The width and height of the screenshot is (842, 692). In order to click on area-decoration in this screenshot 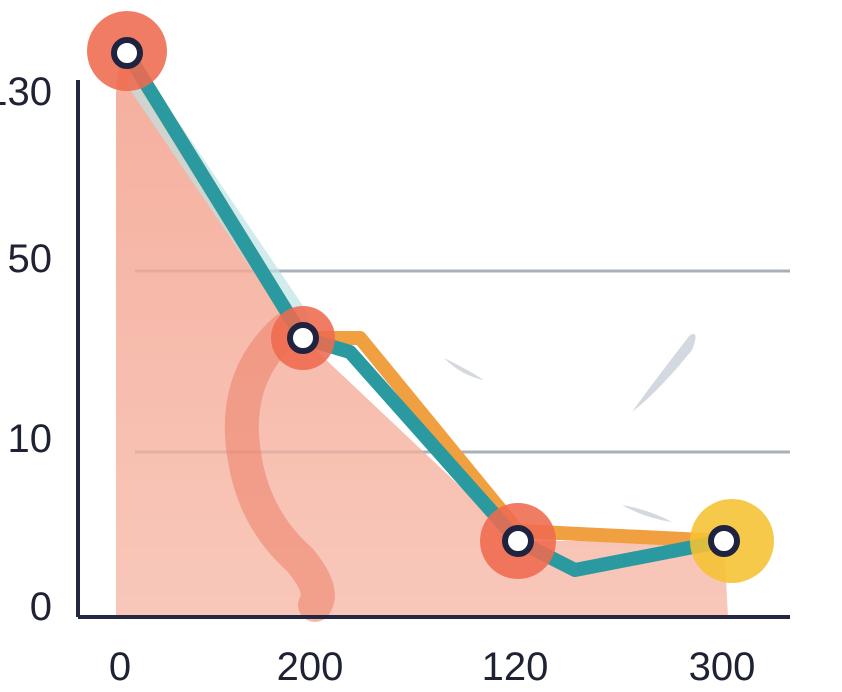, I will do `click(279, 467)`.